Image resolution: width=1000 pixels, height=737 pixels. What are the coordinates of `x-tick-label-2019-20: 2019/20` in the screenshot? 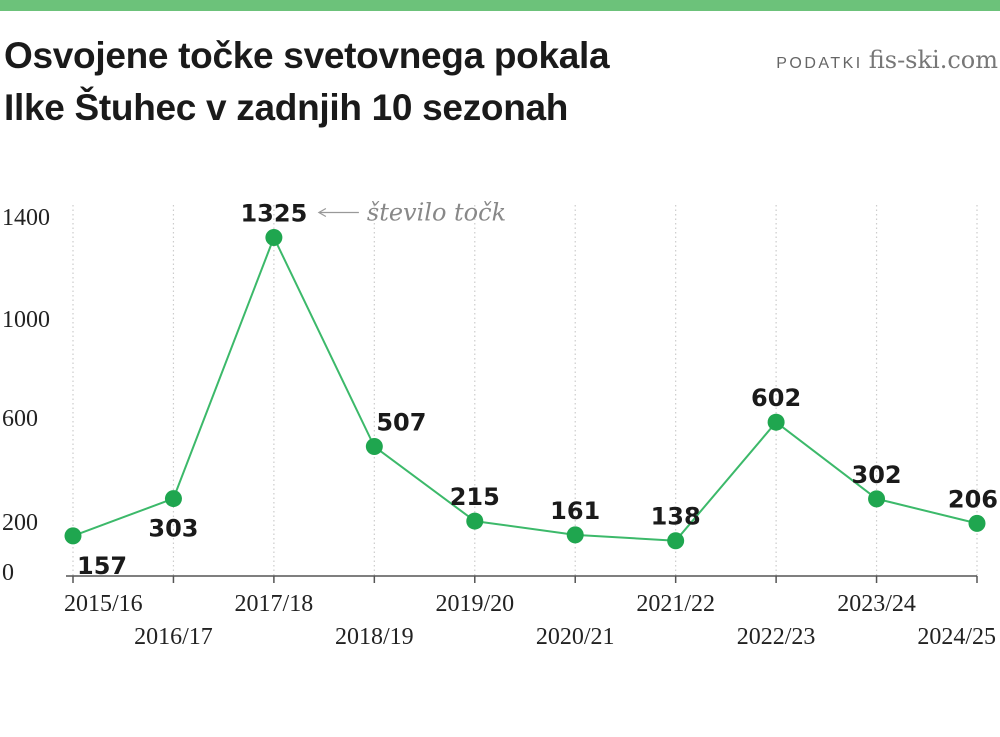 It's located at (474, 604).